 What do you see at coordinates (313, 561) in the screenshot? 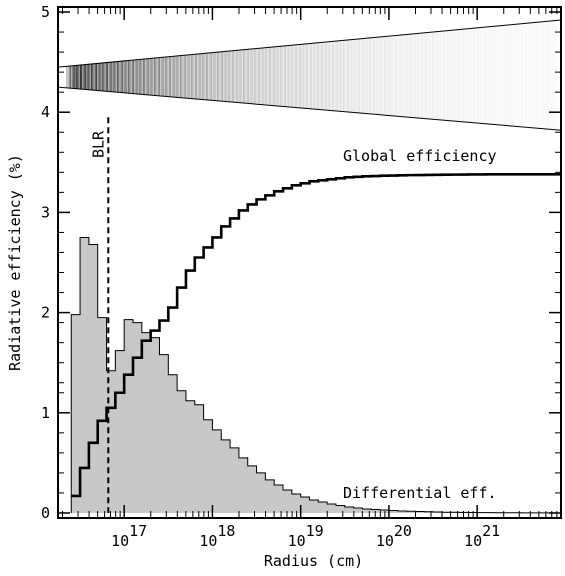
I see `x-axis-label: Radius (cm)` at bounding box center [313, 561].